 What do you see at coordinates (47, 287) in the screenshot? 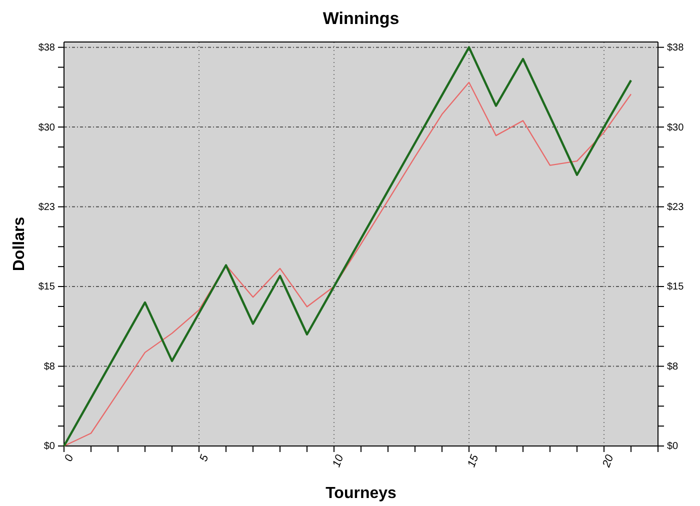
I see `y-tick-label: $15` at bounding box center [47, 287].